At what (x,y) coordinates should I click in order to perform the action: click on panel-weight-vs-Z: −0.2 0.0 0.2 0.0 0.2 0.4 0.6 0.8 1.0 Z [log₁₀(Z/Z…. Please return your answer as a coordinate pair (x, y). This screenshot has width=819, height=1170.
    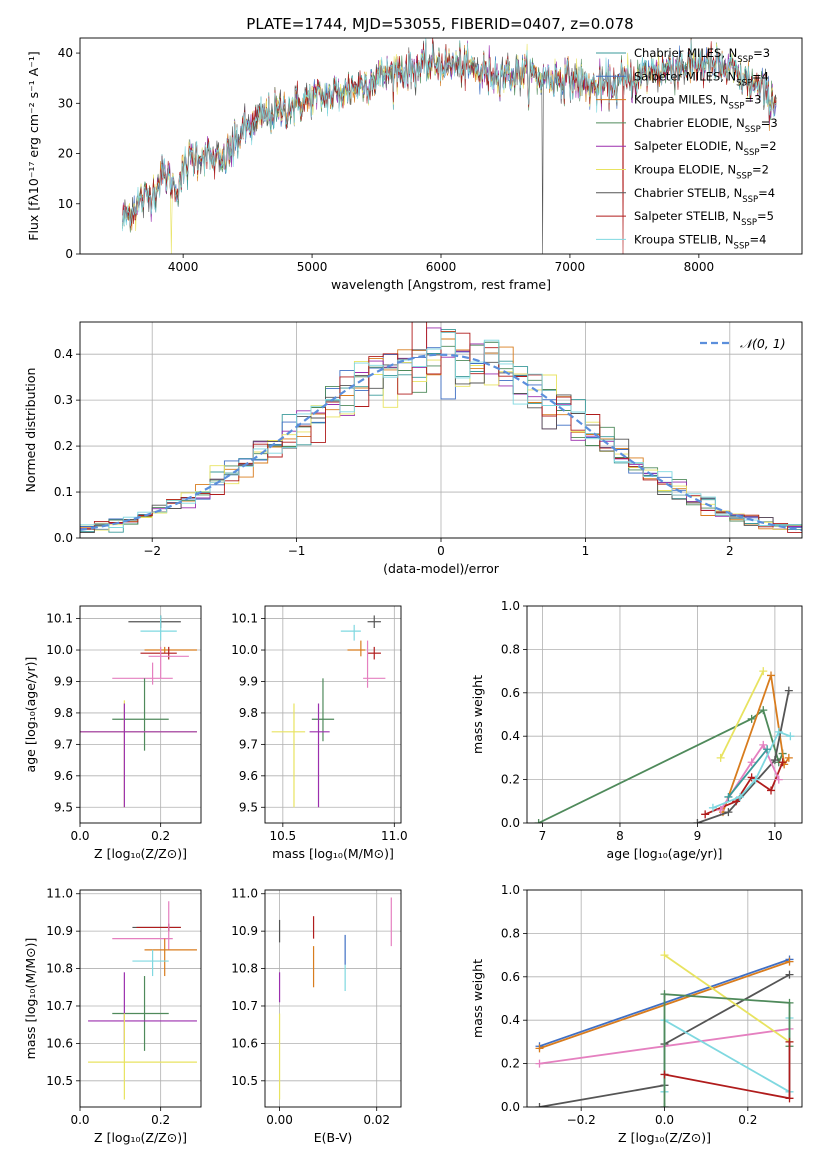
    Looking at the image, I should click on (636, 1014).